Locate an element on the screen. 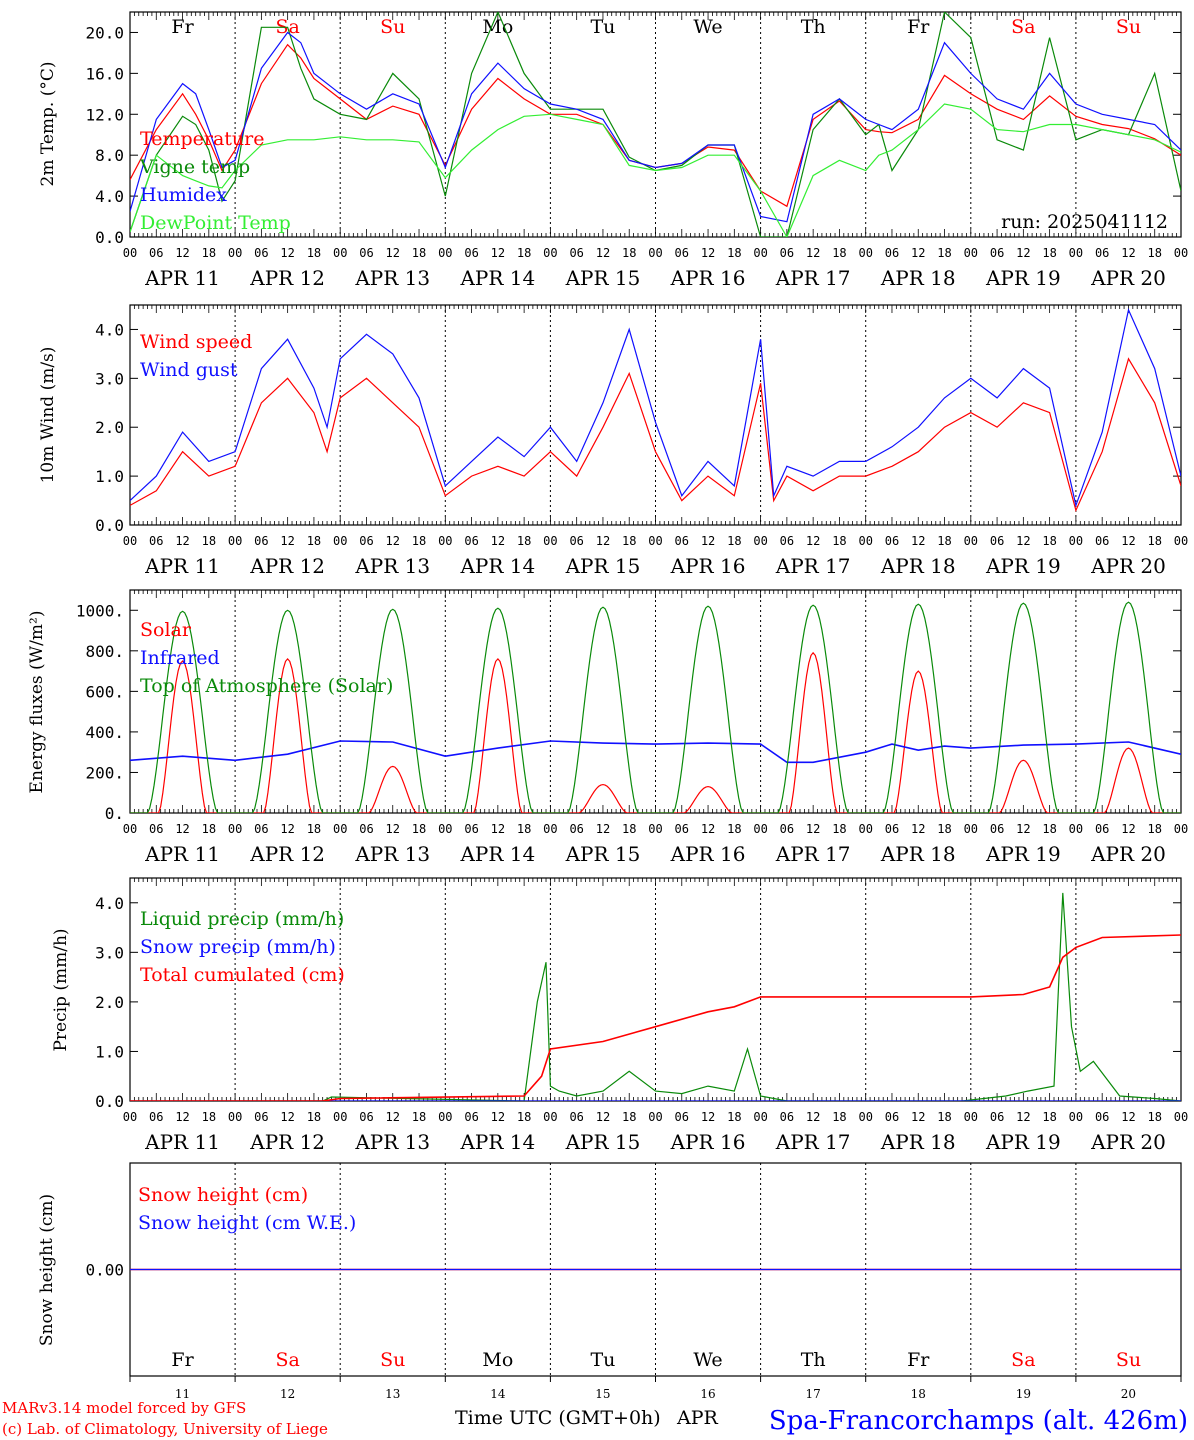  y-axis-label: 2m Temp. (°C) is located at coordinates (48, 123).